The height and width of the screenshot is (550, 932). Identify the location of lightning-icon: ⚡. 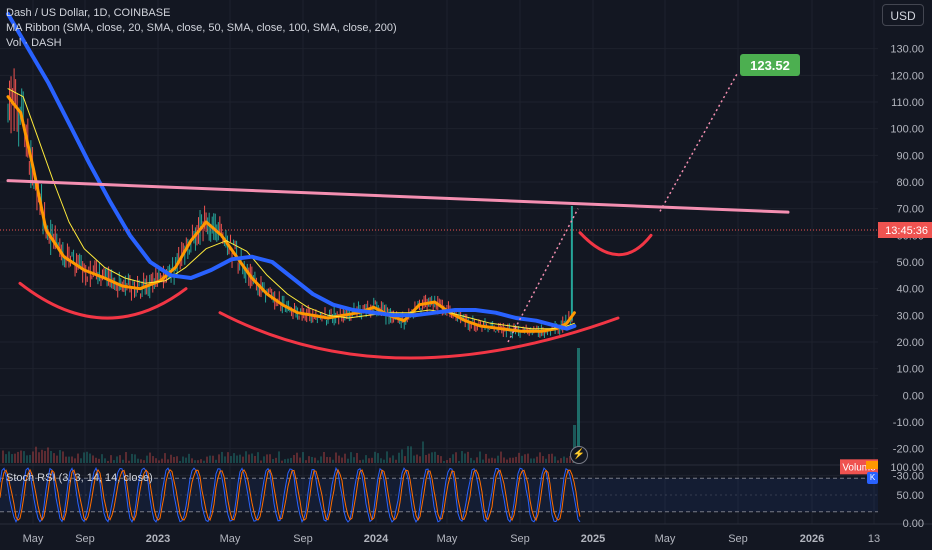
(579, 455).